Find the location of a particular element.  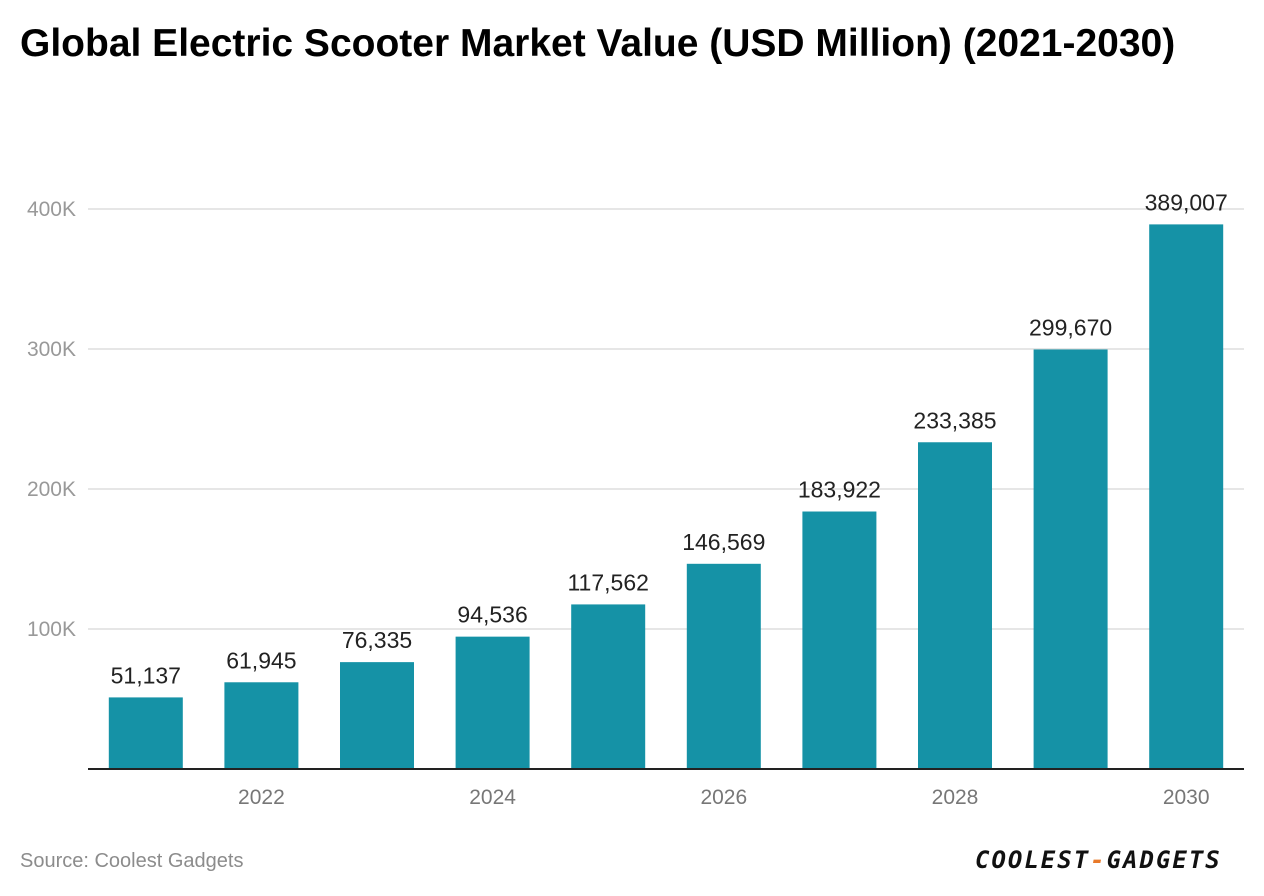

y-tick-label: 100K is located at coordinates (51, 629).